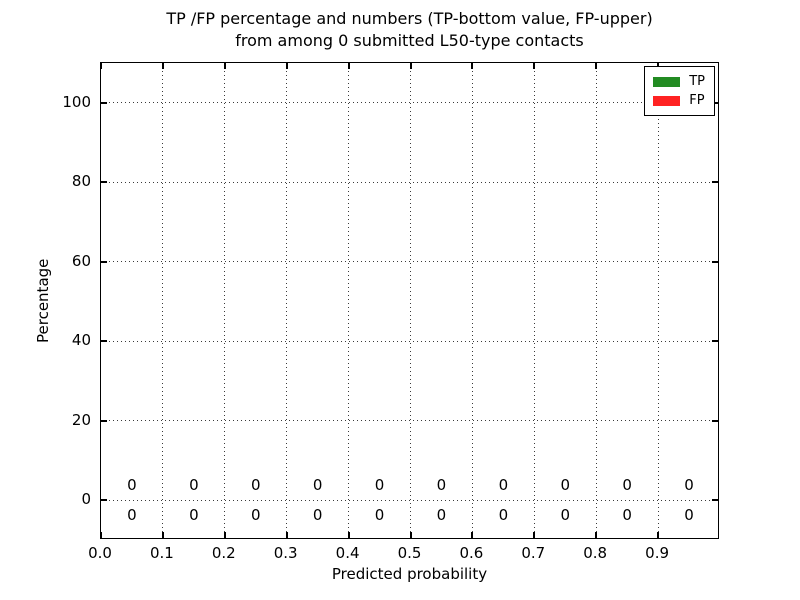 The image size is (800, 600). What do you see at coordinates (81, 340) in the screenshot?
I see `y-tick-label: 40` at bounding box center [81, 340].